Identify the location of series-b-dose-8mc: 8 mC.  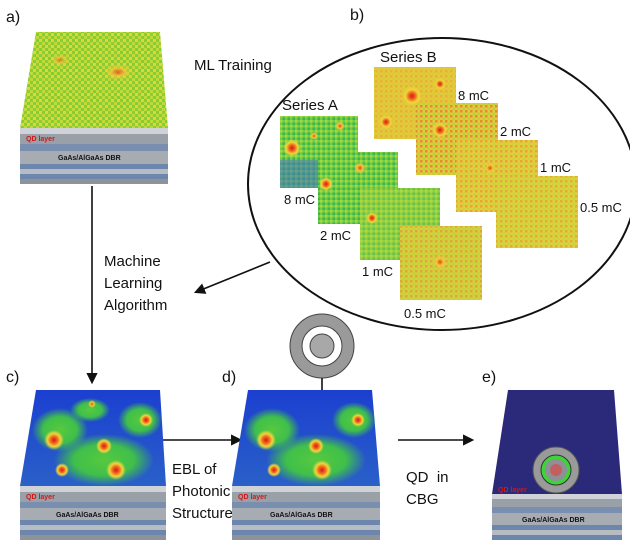
(473, 95).